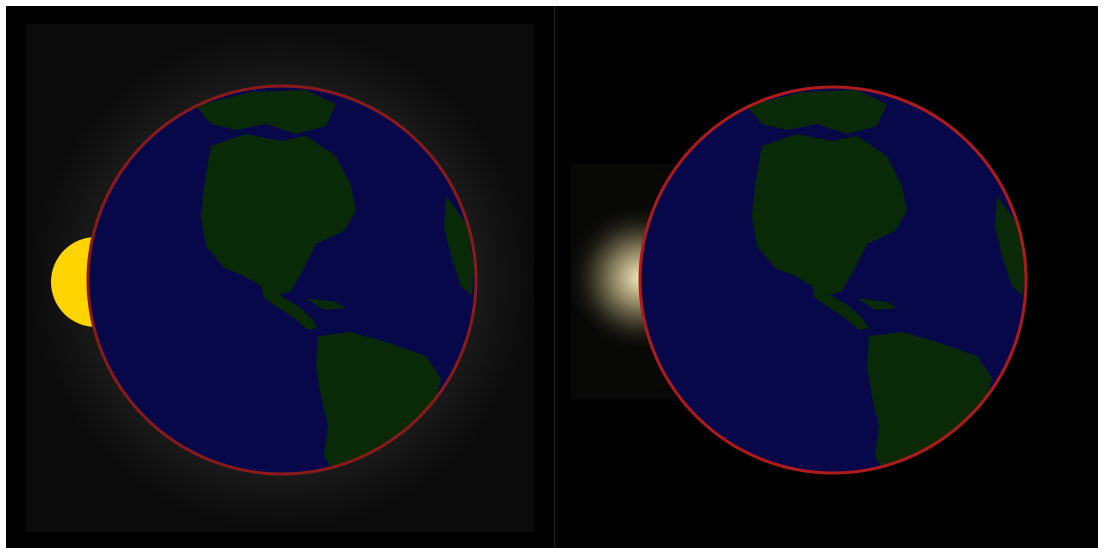 This screenshot has width=1104, height=554. Describe the element at coordinates (554, 277) in the screenshot. I see `panel-divider` at that location.